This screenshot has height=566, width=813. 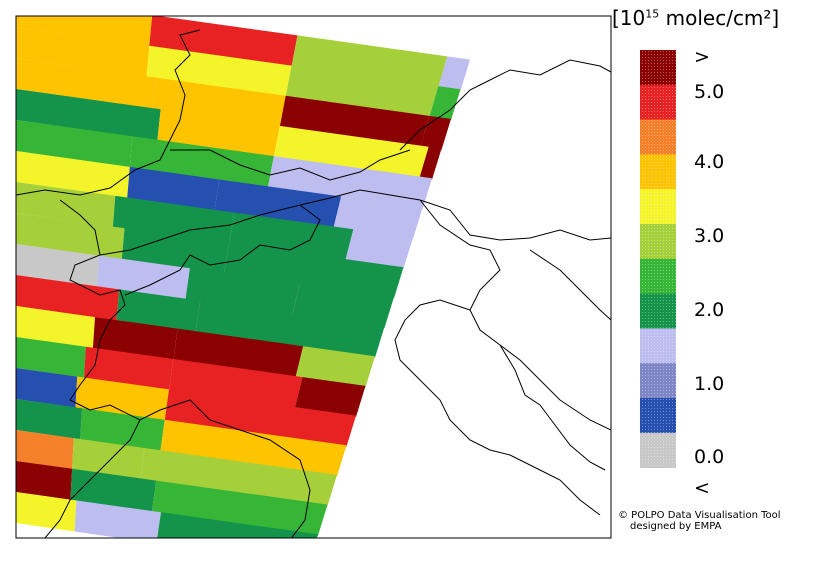 What do you see at coordinates (709, 236) in the screenshot?
I see `colorbar-label-3: 3.0` at bounding box center [709, 236].